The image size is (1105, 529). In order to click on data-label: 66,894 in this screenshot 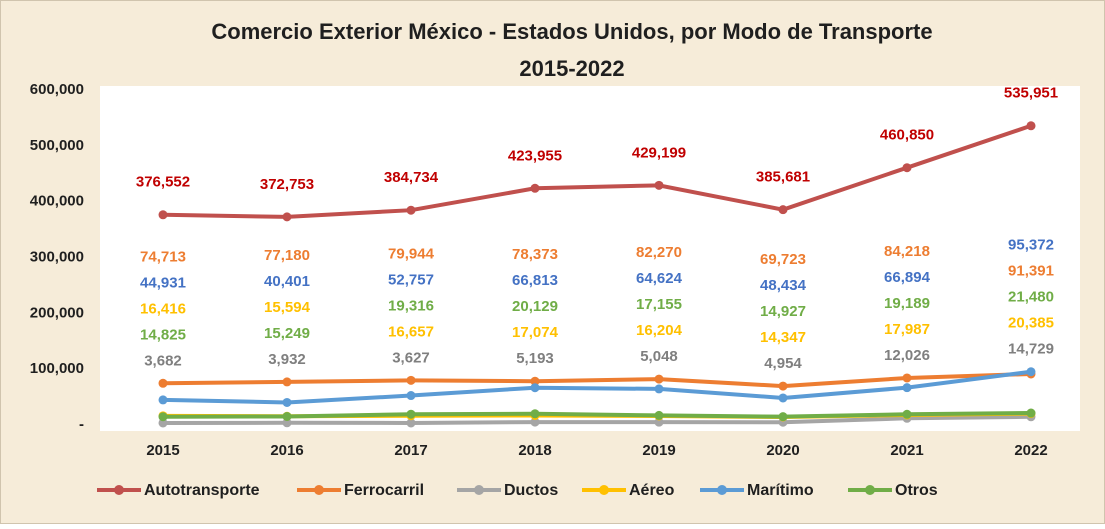, I will do `click(907, 277)`.